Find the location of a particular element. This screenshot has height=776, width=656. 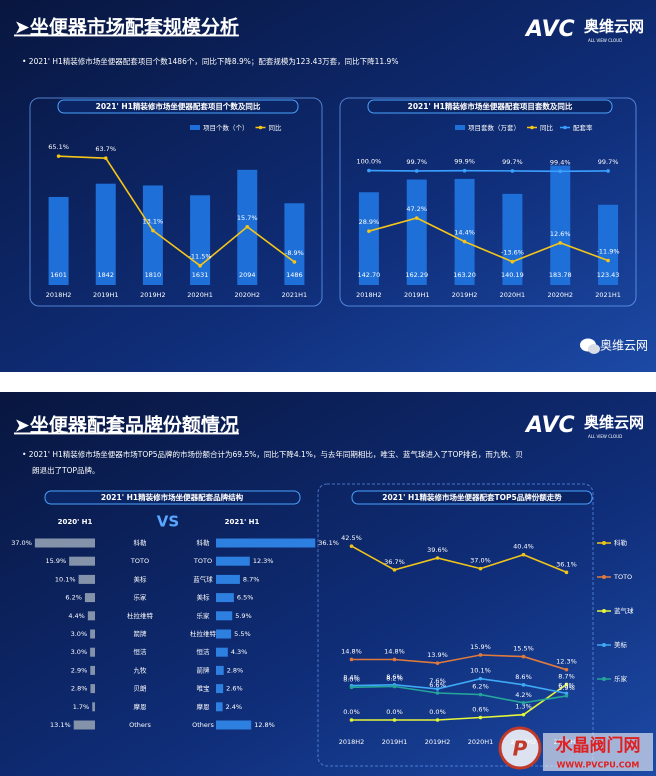

watermark-icon is located at coordinates (520, 748).